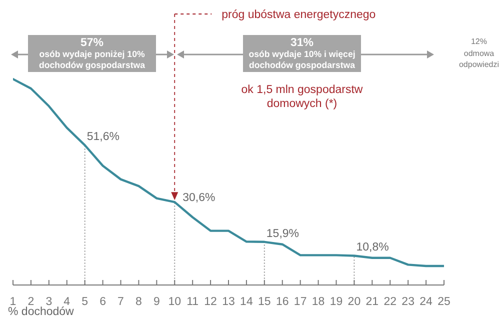 Image resolution: width=500 pixels, height=323 pixels. Describe the element at coordinates (156, 302) in the screenshot. I see `x-tick-label: 9` at that location.